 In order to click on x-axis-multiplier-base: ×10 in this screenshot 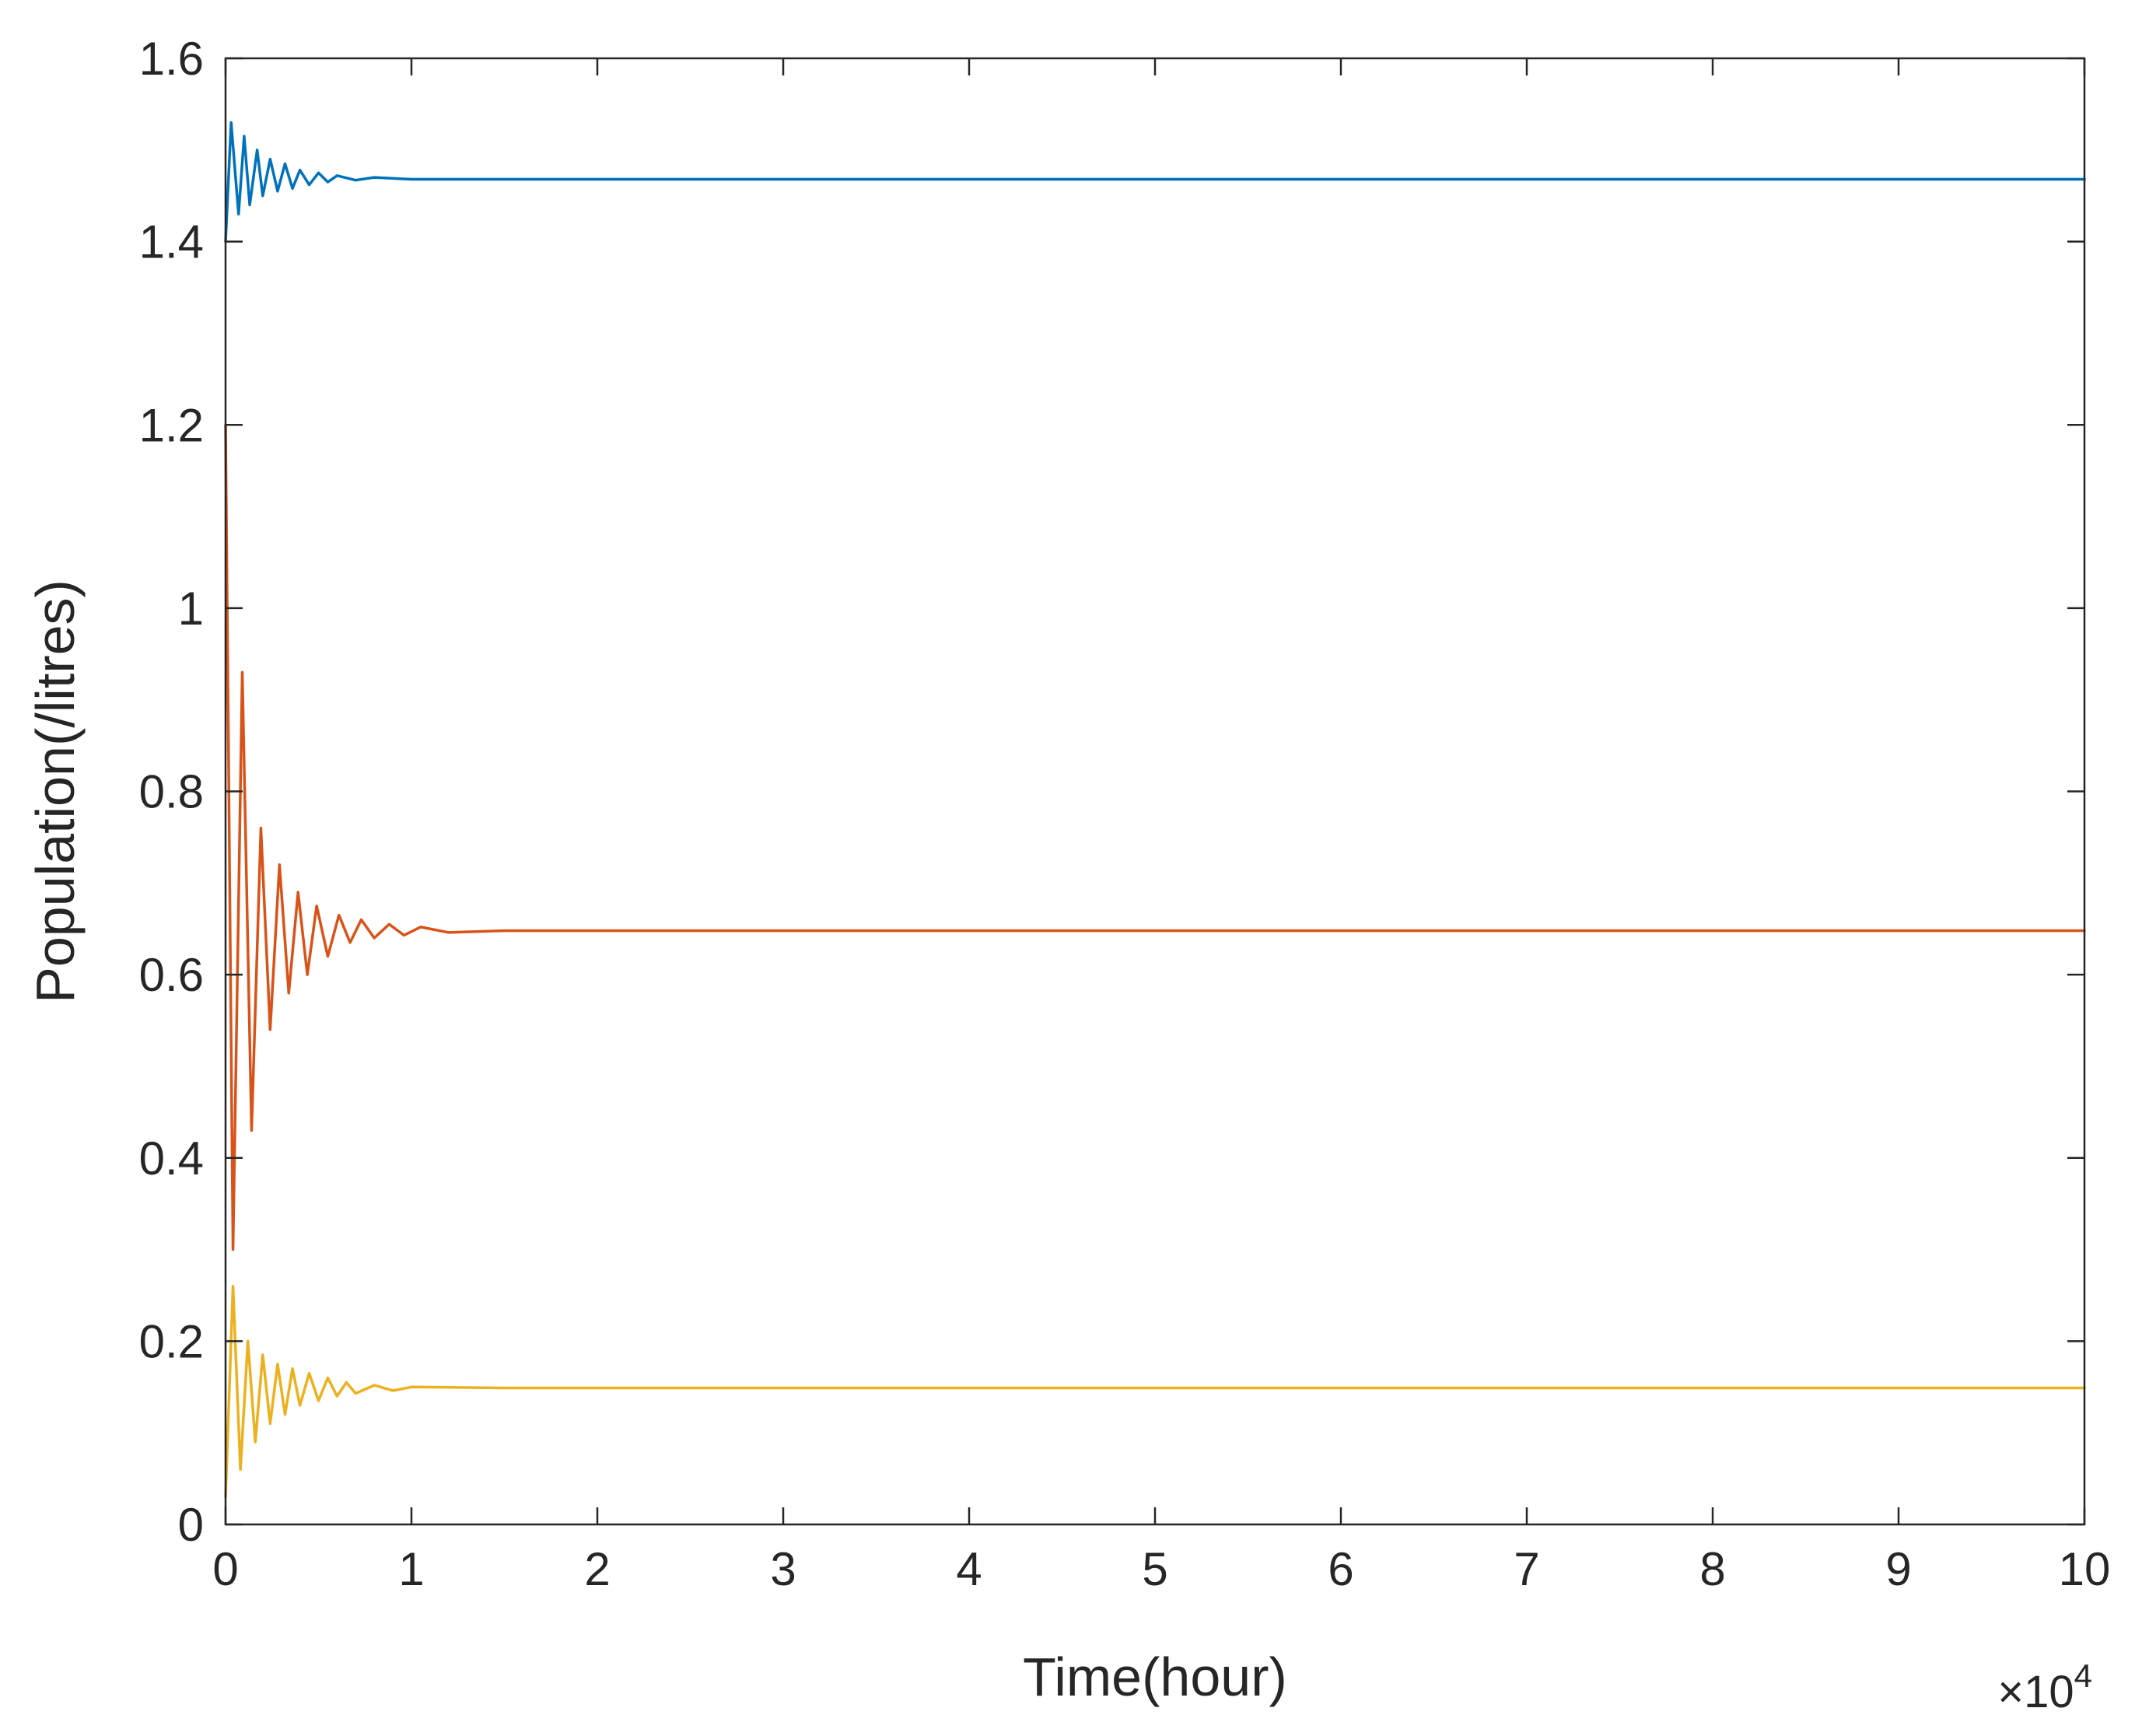, I will do `click(2036, 1692)`.